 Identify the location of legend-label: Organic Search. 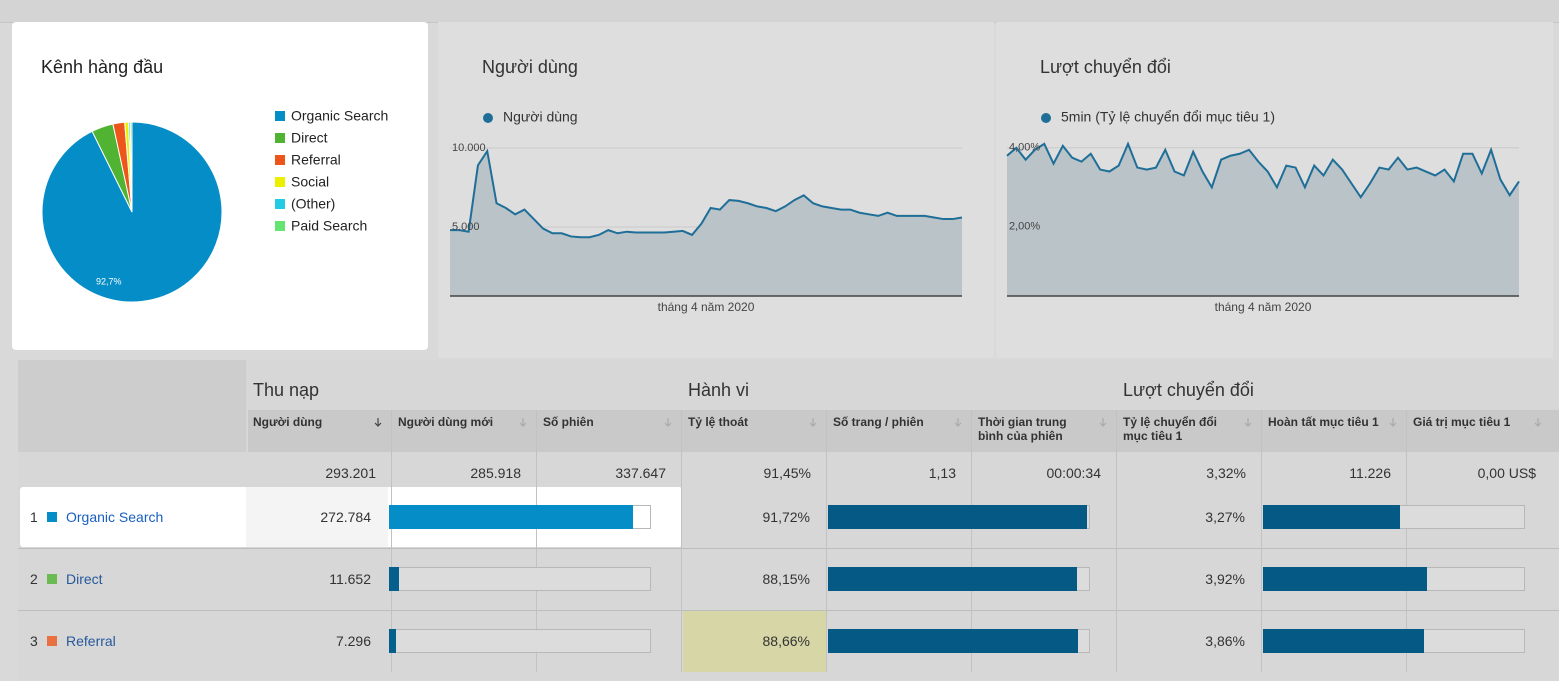
(339, 116).